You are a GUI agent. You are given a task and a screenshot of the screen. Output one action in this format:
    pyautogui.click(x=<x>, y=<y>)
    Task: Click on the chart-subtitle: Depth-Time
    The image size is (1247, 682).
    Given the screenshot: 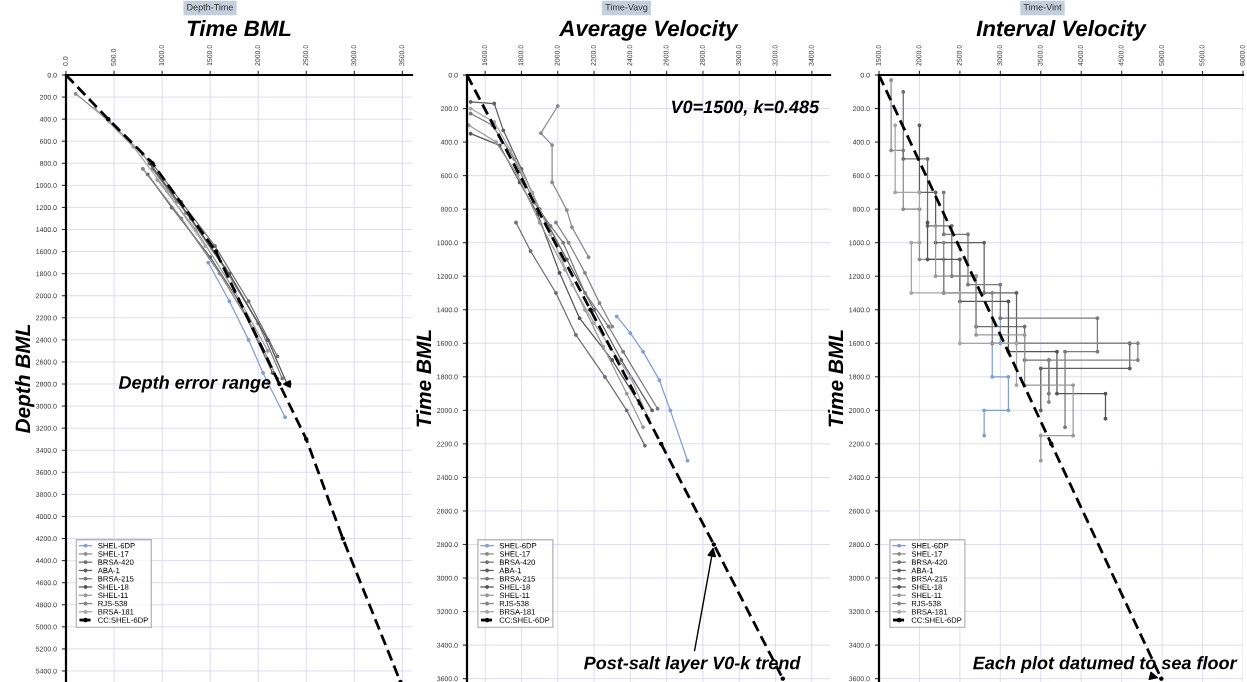 What is the action you would take?
    pyautogui.click(x=210, y=8)
    